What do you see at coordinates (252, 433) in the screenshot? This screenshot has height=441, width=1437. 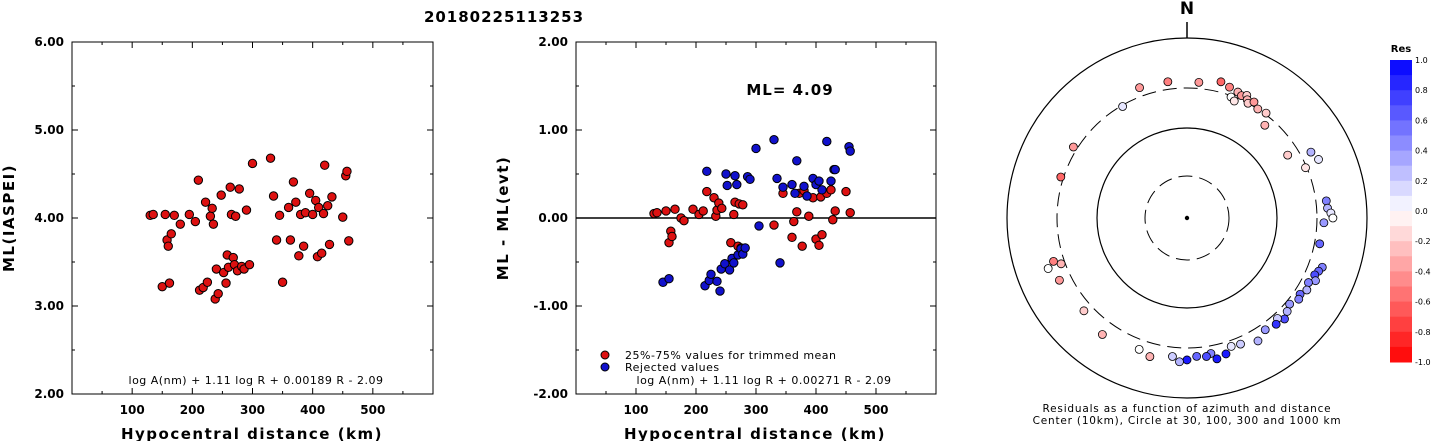 I see `ml-chart-xlabel: Hypocentral distance (km)` at bounding box center [252, 433].